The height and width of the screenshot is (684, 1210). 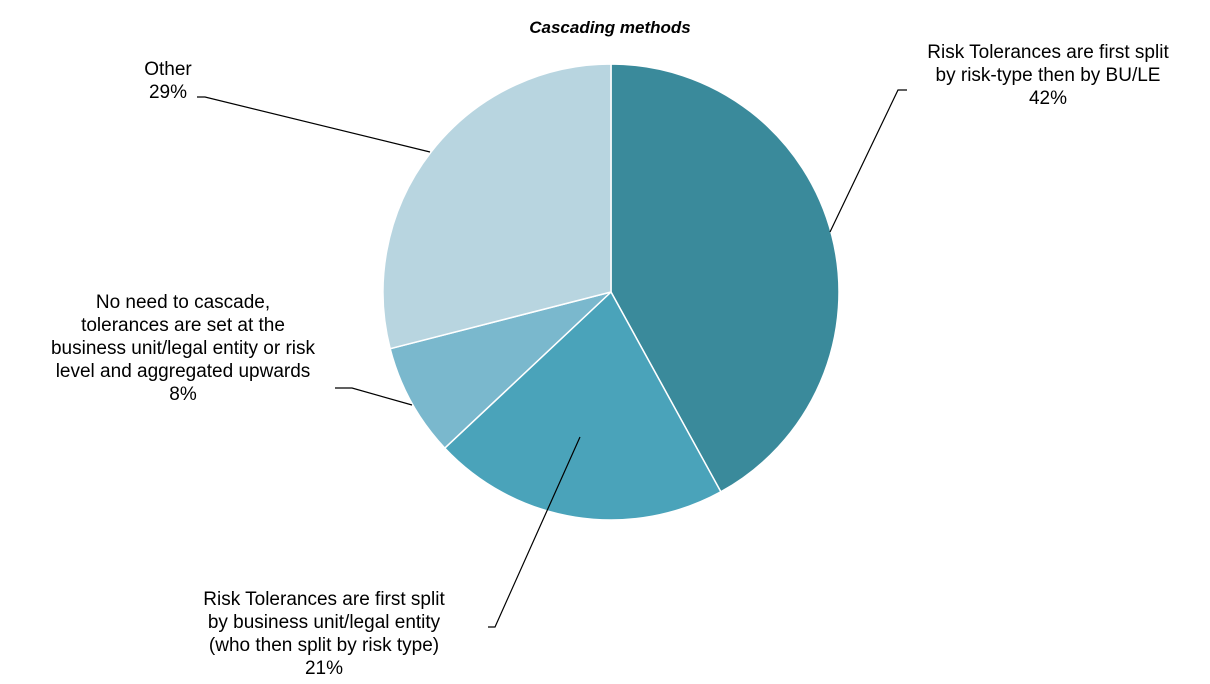 What do you see at coordinates (183, 371) in the screenshot?
I see `data-label-line: level and aggregated upwards` at bounding box center [183, 371].